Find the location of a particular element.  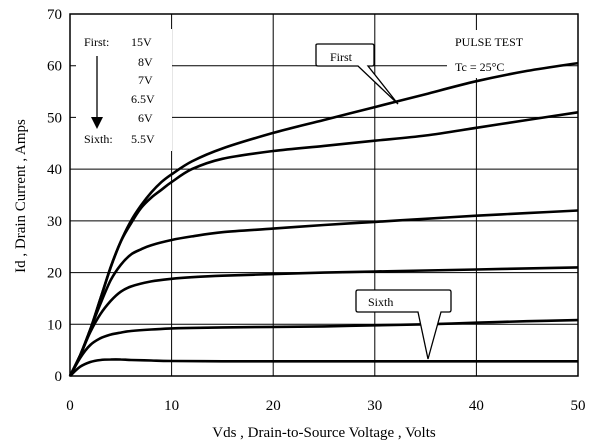

callout-first-bubble is located at coordinates (357, 74).